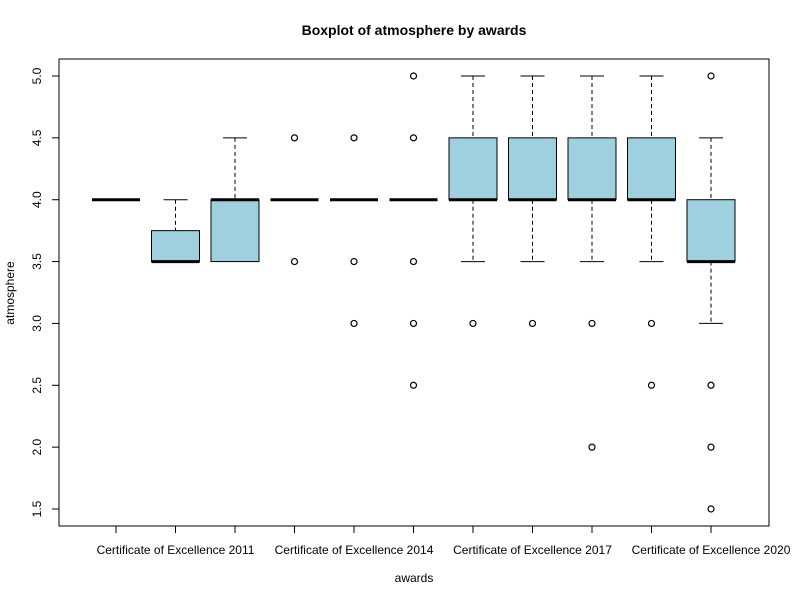  I want to click on x-tick-label: Certificate of Excellence 2020, so click(711, 550).